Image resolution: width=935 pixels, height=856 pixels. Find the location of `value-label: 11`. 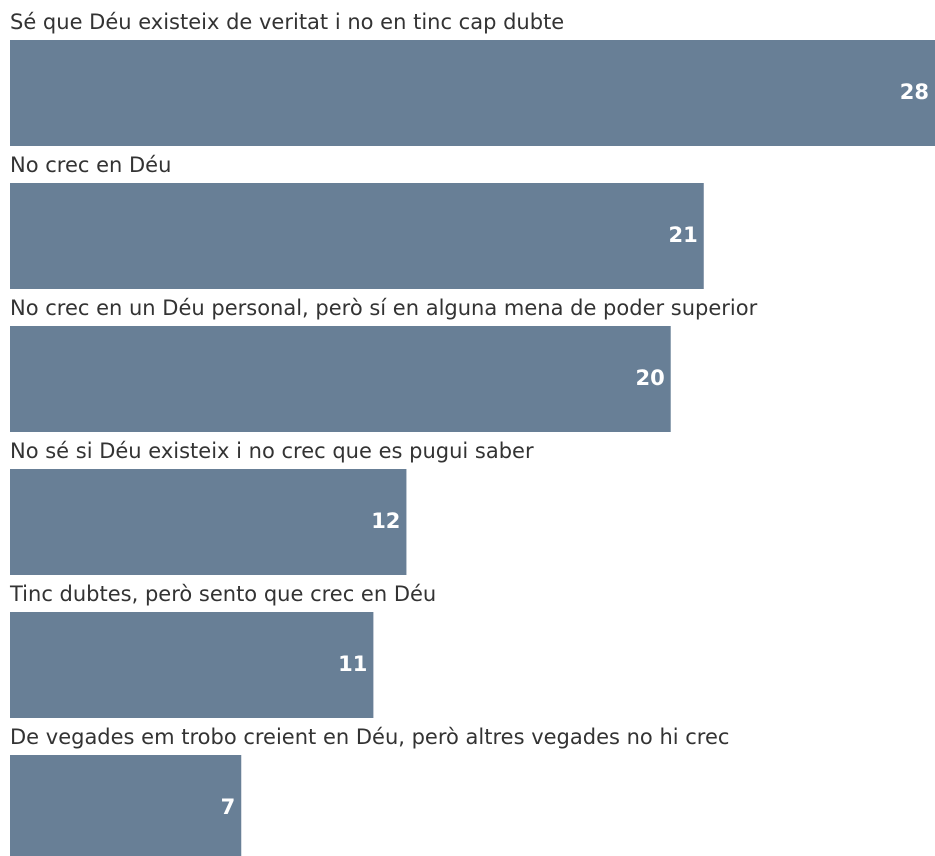

value-label: 11 is located at coordinates (352, 664).